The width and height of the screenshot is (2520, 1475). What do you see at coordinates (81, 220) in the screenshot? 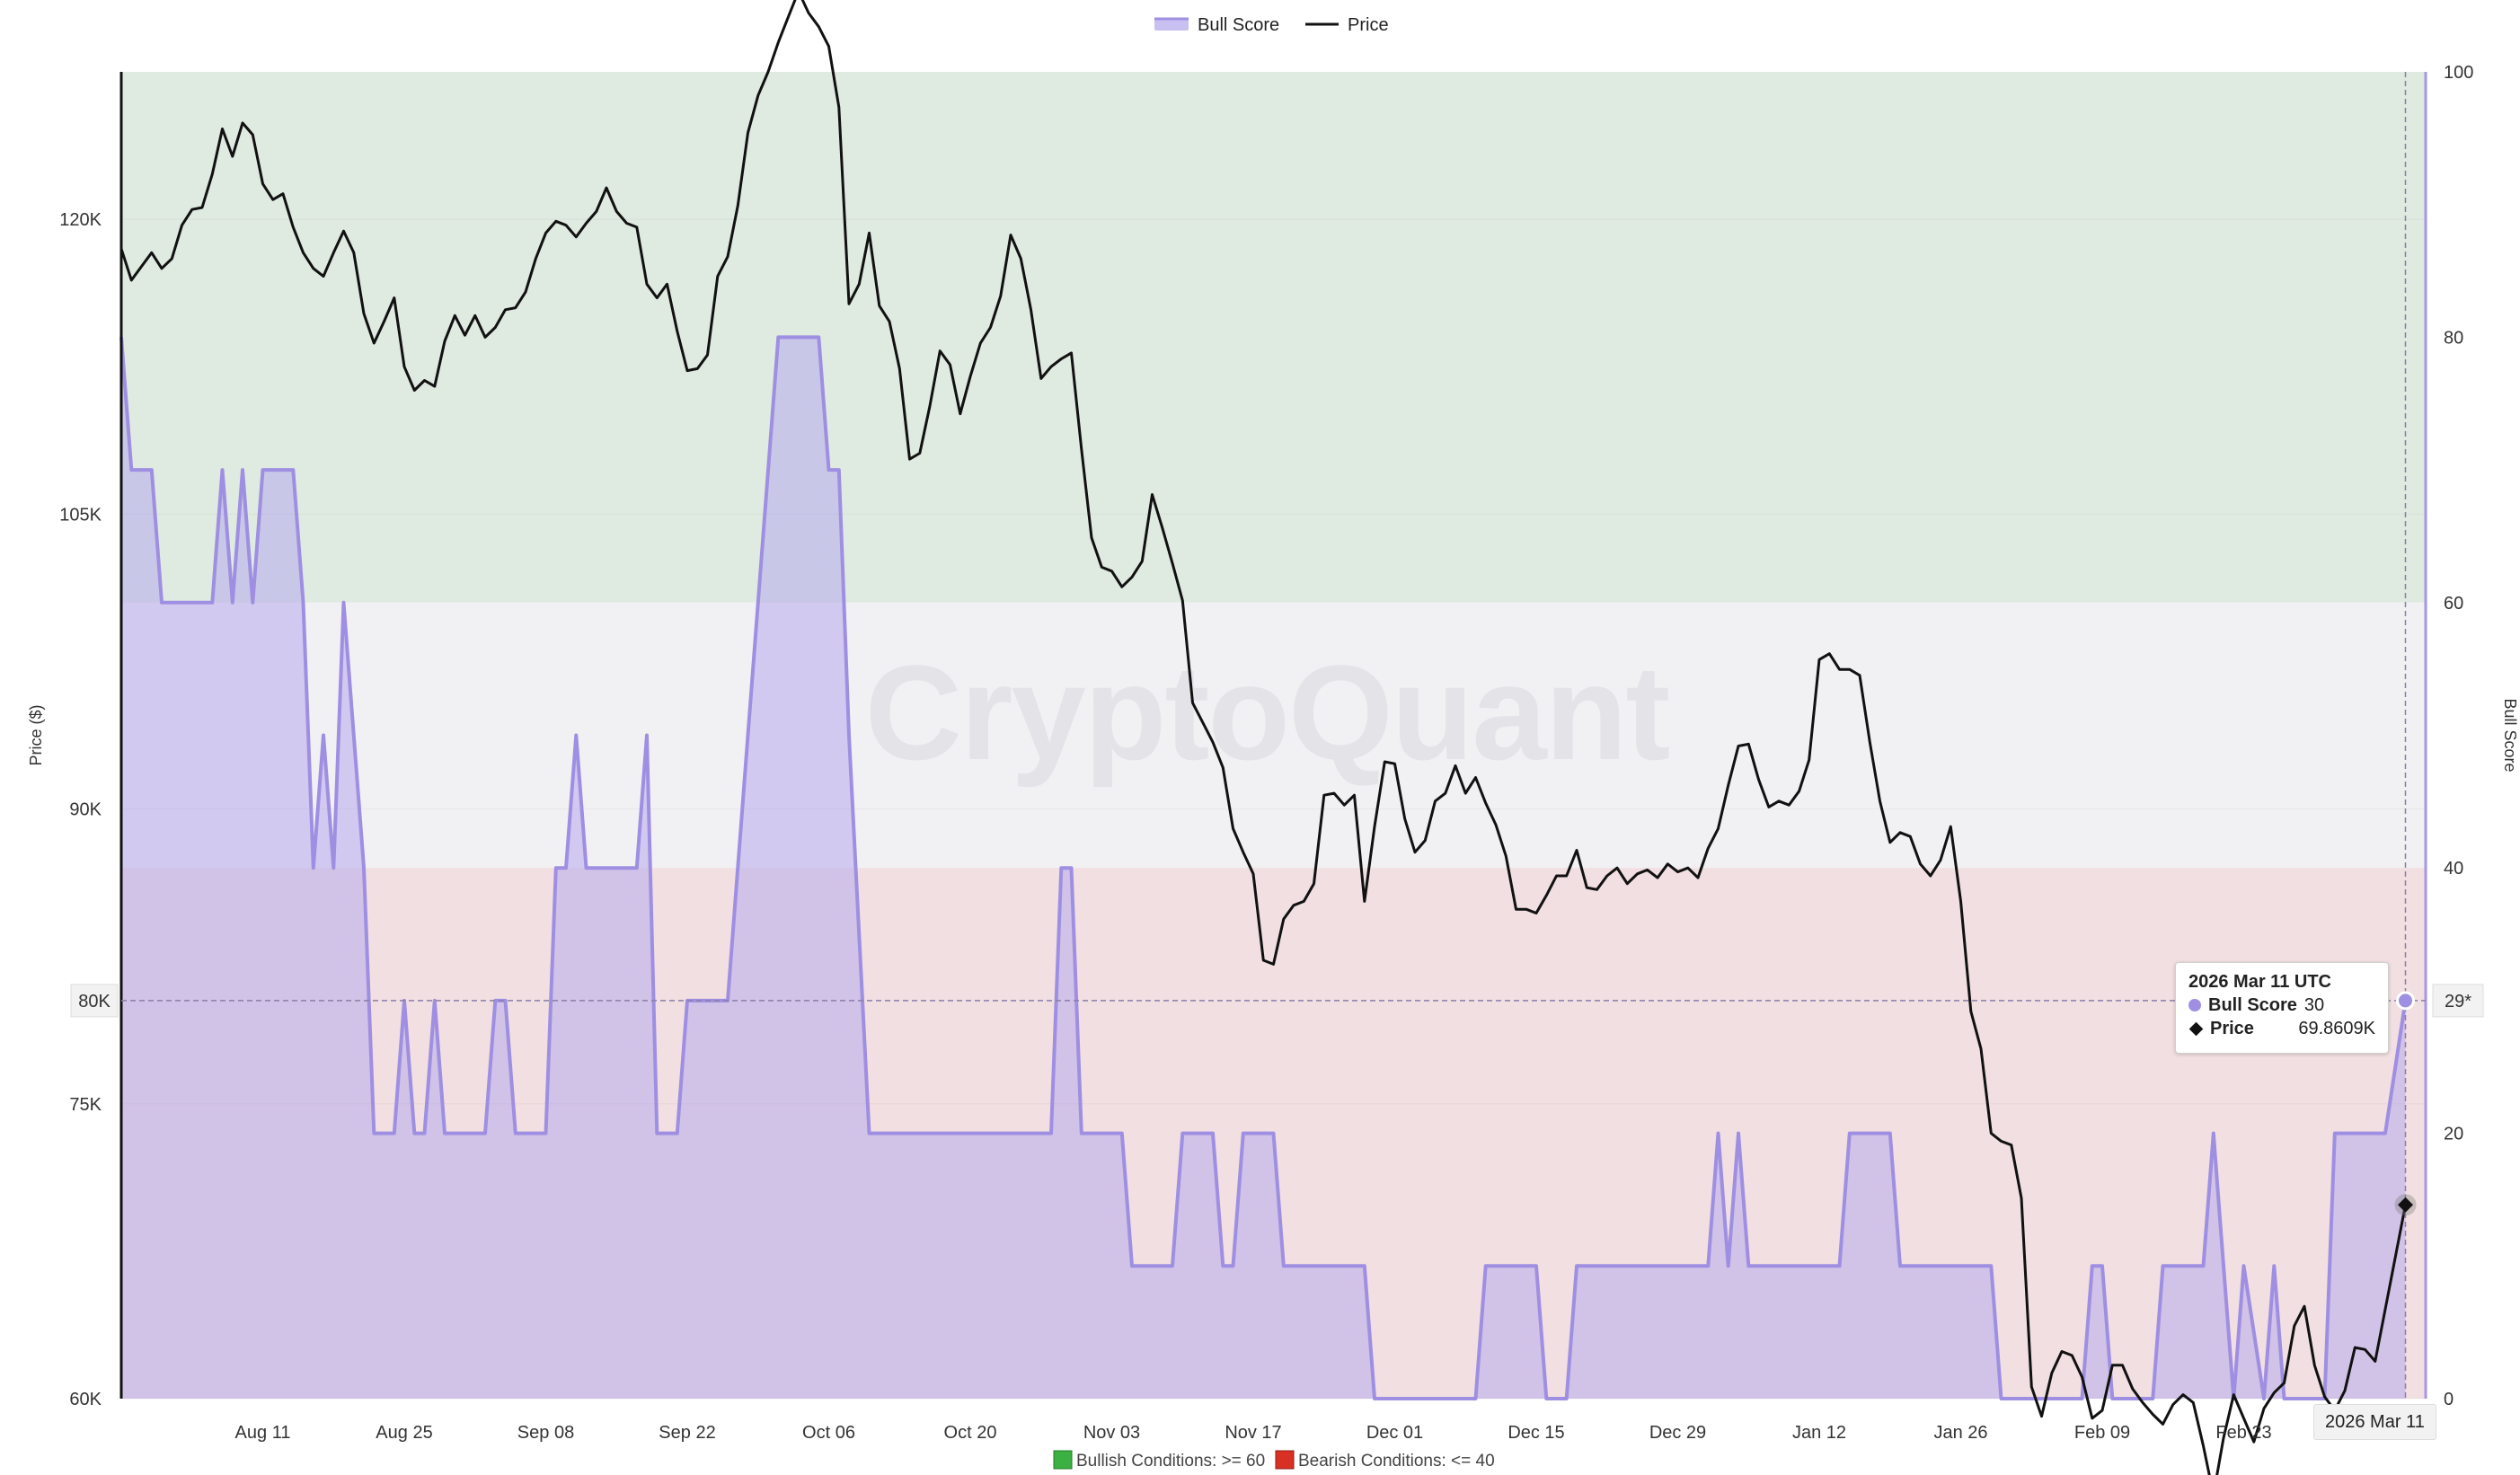
I see `price-tick-label: 120K` at bounding box center [81, 220].